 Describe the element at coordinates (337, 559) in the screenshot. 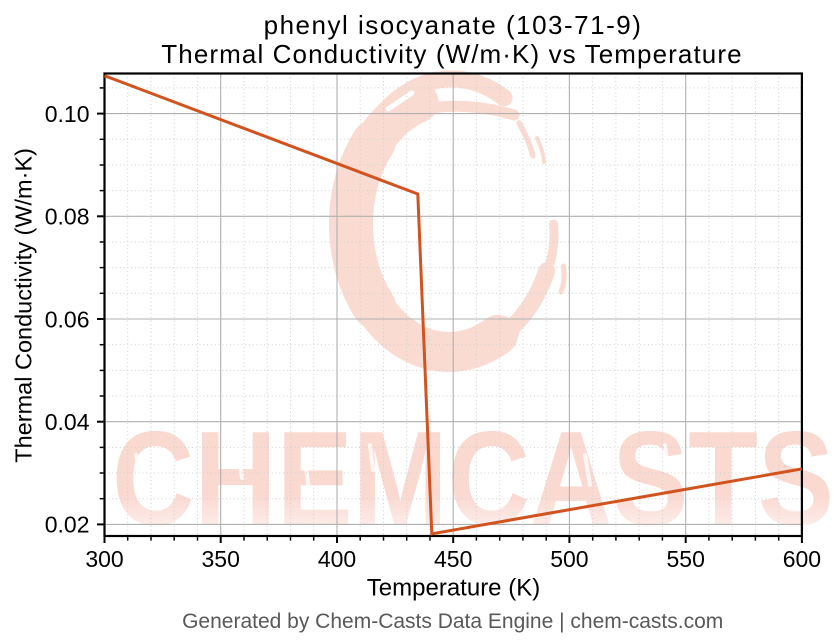

I see `svg-text: 400` at that location.